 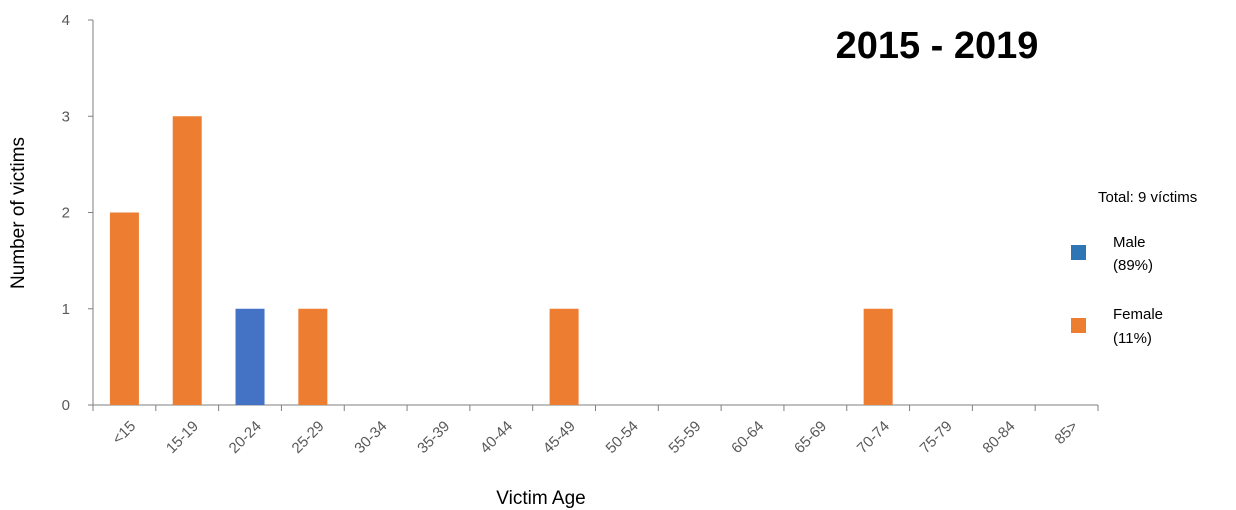 What do you see at coordinates (747, 437) in the screenshot?
I see `x-tick-label: 60-64` at bounding box center [747, 437].